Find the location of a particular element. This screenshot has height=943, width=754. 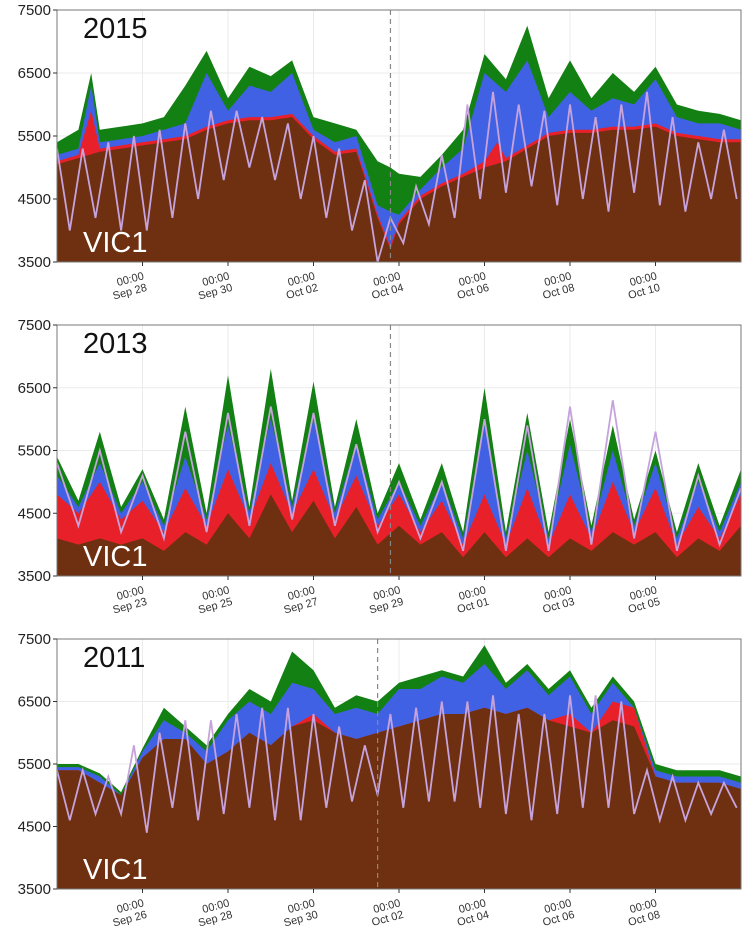

panel-year-title: 2013 is located at coordinates (115, 344).